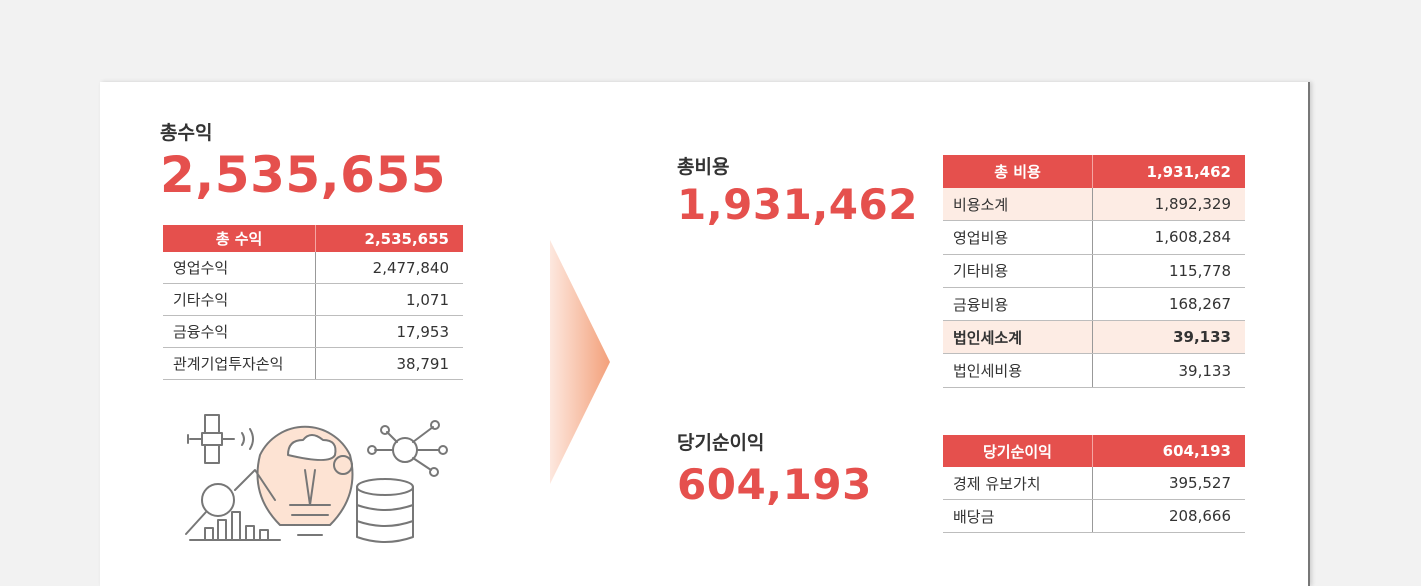 This screenshot has width=1421, height=586. I want to click on table-row: 영업수익 2,477,840, so click(313, 268).